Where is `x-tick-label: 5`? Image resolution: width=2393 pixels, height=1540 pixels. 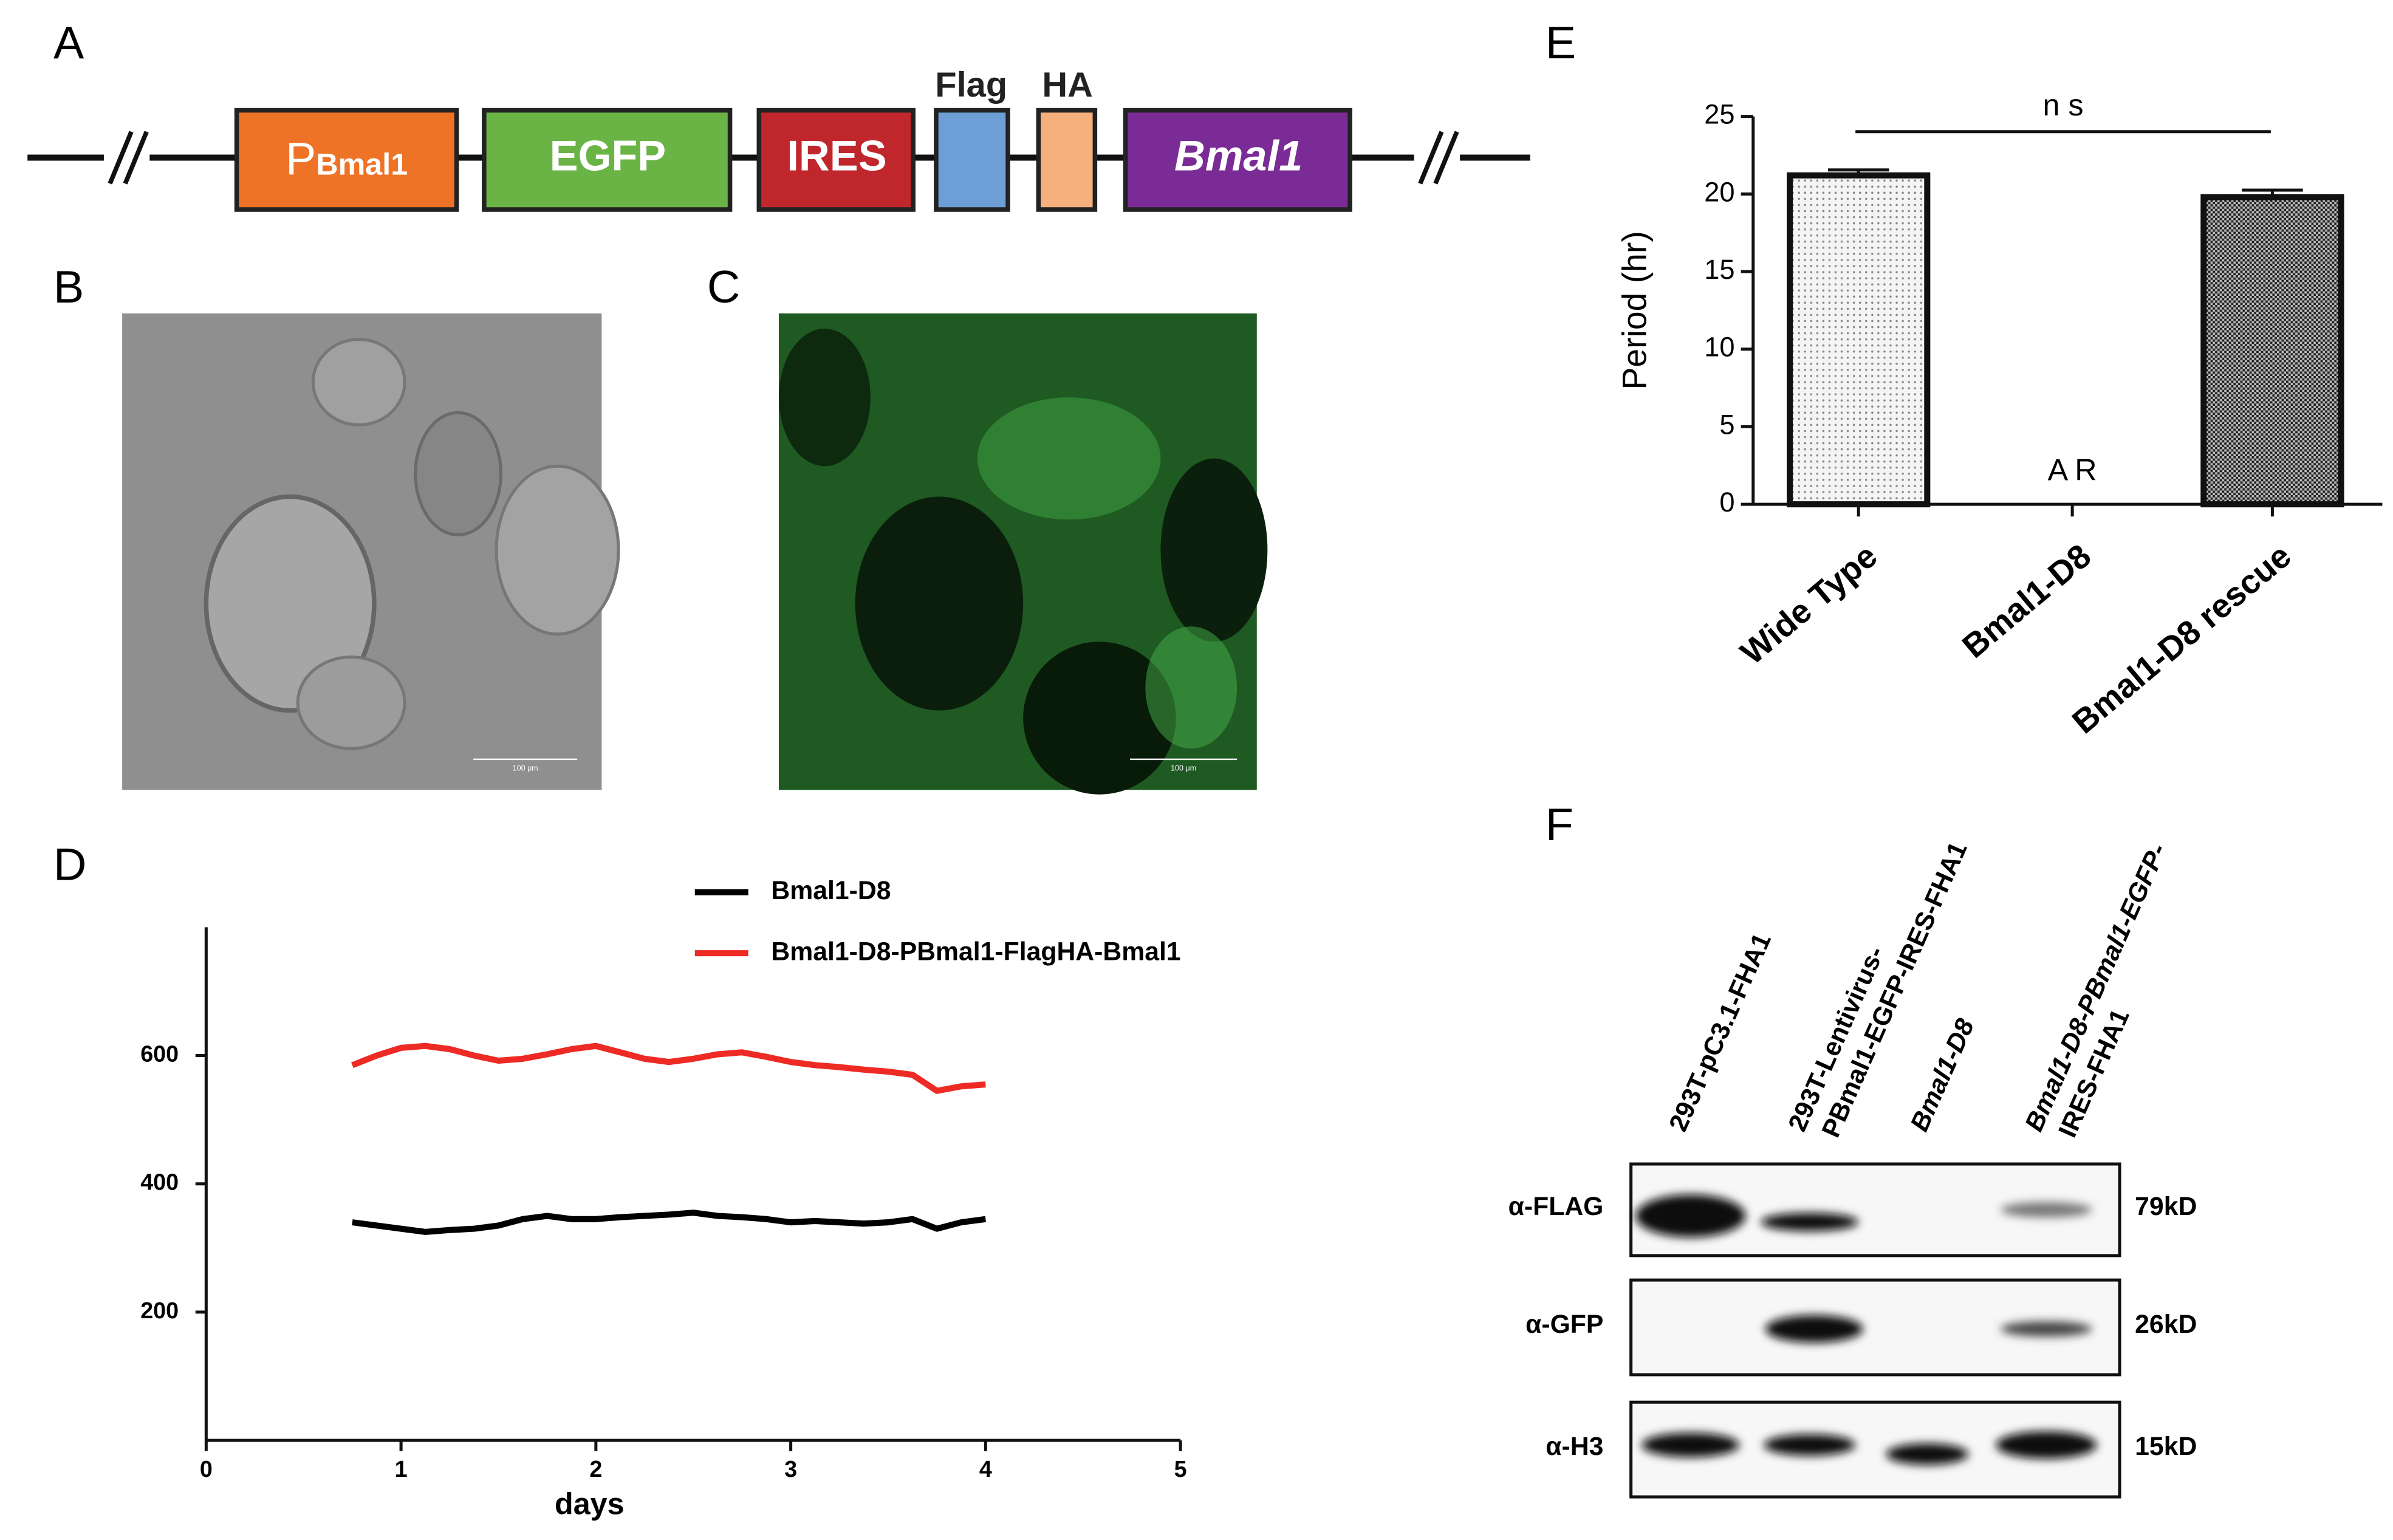 x-tick-label: 5 is located at coordinates (1180, 1469).